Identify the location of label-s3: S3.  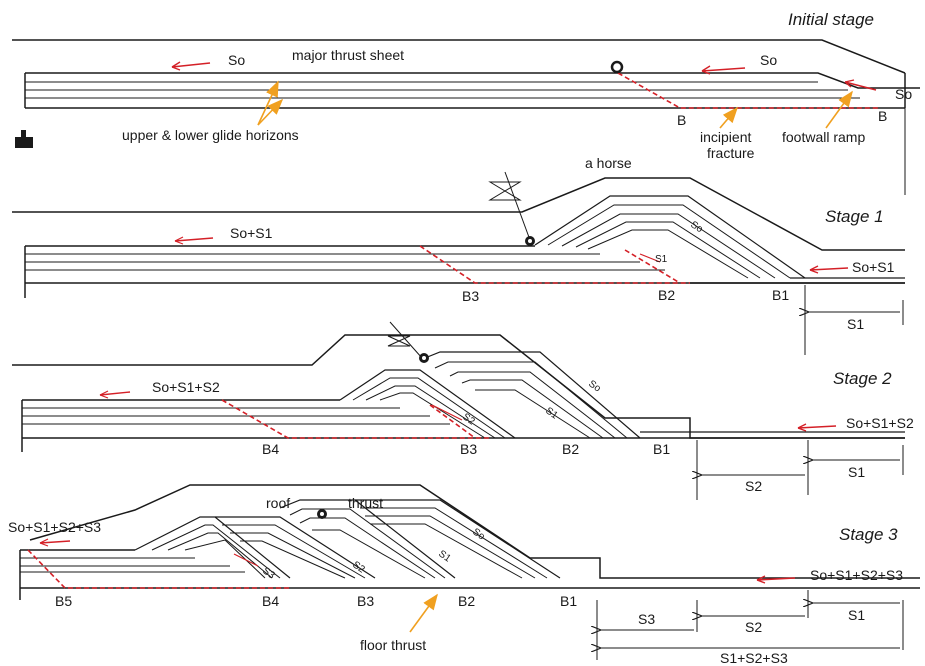
(268, 573).